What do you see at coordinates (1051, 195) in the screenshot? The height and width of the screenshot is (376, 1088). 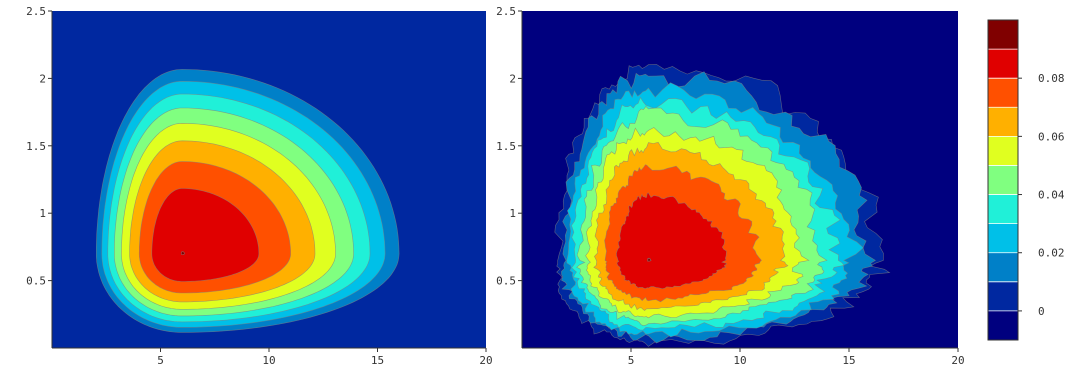 I see `colorbar-tick-label: 0.04` at bounding box center [1051, 195].